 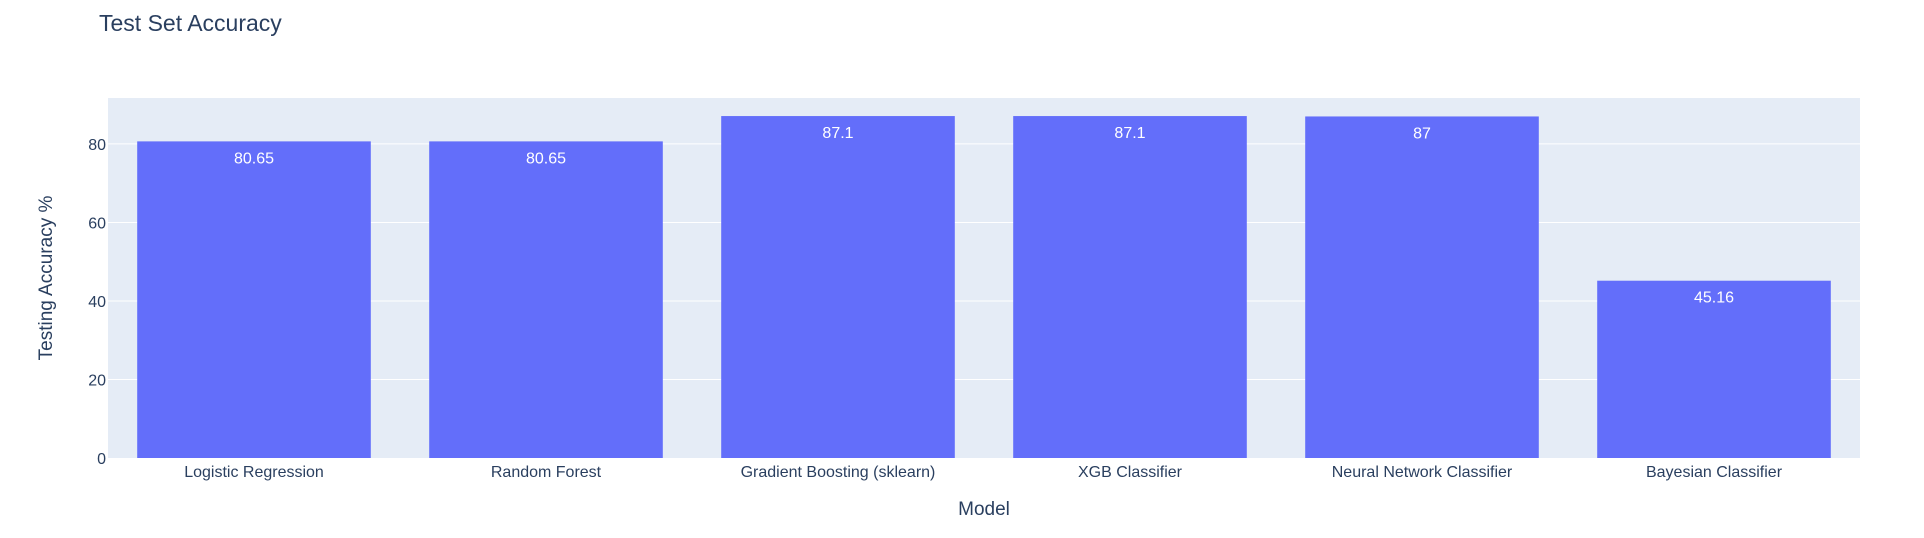 What do you see at coordinates (984, 509) in the screenshot?
I see `x-axis-title: Model` at bounding box center [984, 509].